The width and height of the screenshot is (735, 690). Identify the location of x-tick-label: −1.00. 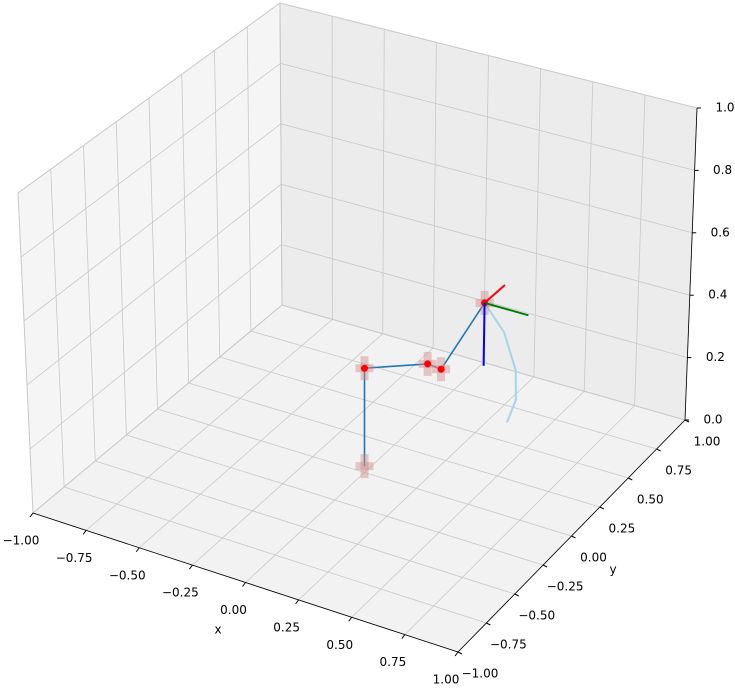
(21, 541).